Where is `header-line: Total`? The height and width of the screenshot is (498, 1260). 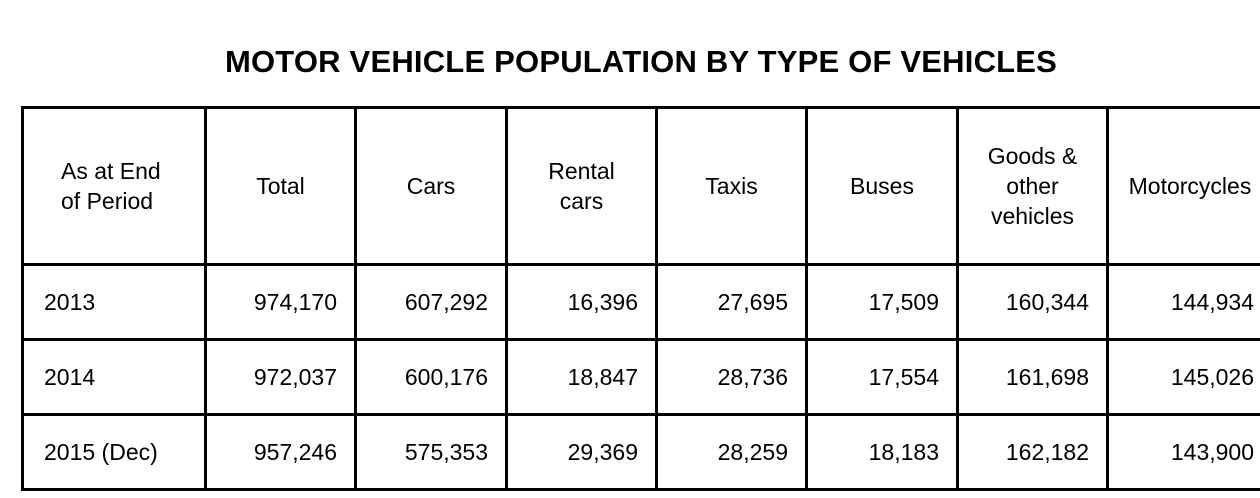 header-line: Total is located at coordinates (280, 186).